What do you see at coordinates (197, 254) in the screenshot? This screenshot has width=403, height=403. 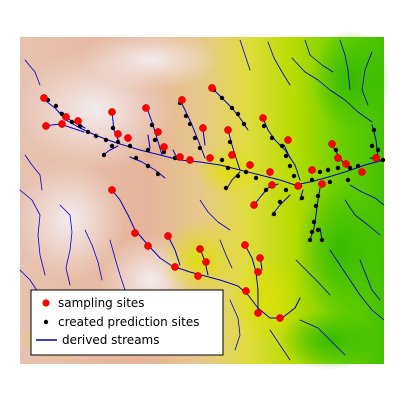 I see `stream-southern-branch` at bounding box center [197, 254].